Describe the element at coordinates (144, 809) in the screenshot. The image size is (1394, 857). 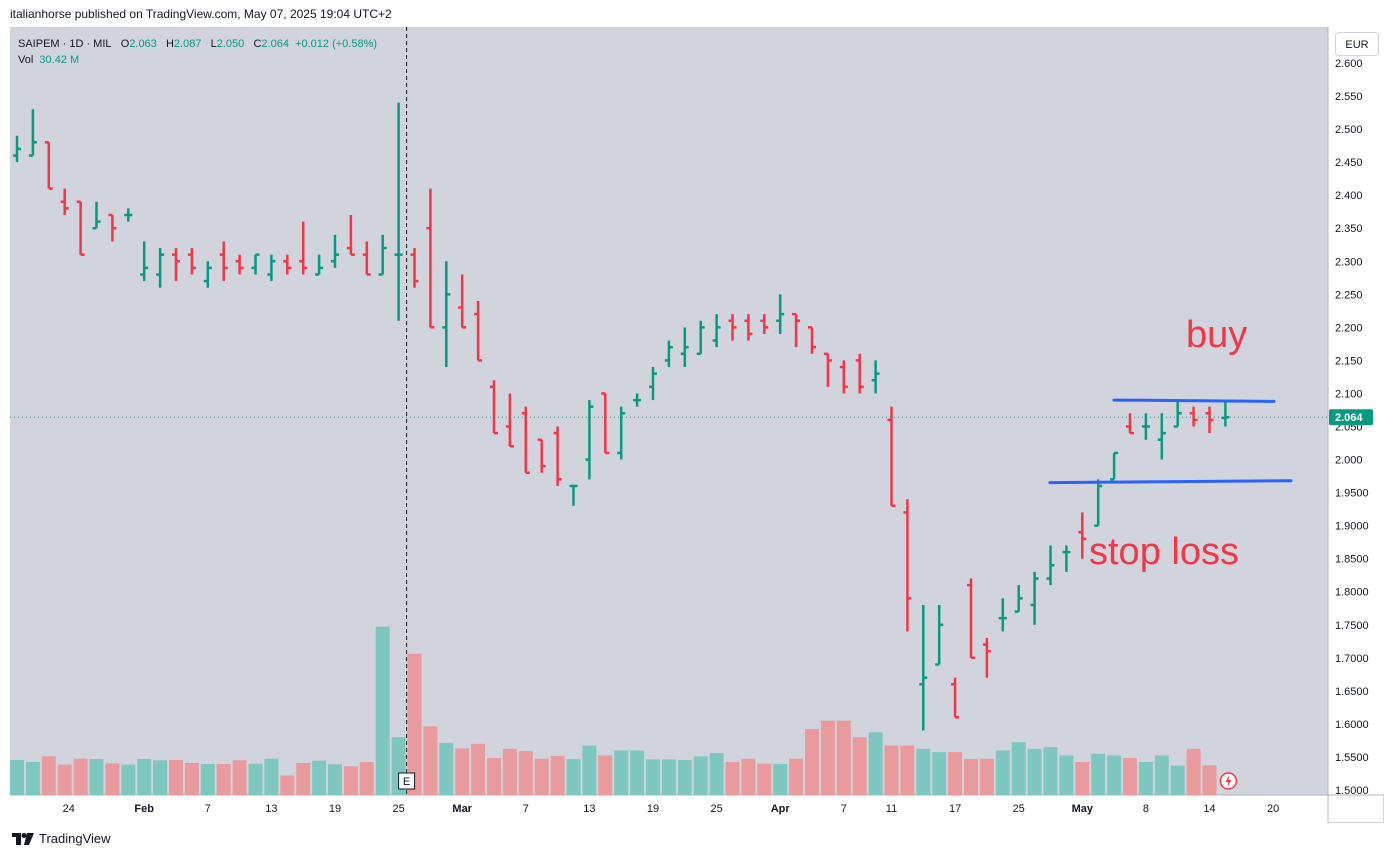
I see `time-tick-label: Feb` at that location.